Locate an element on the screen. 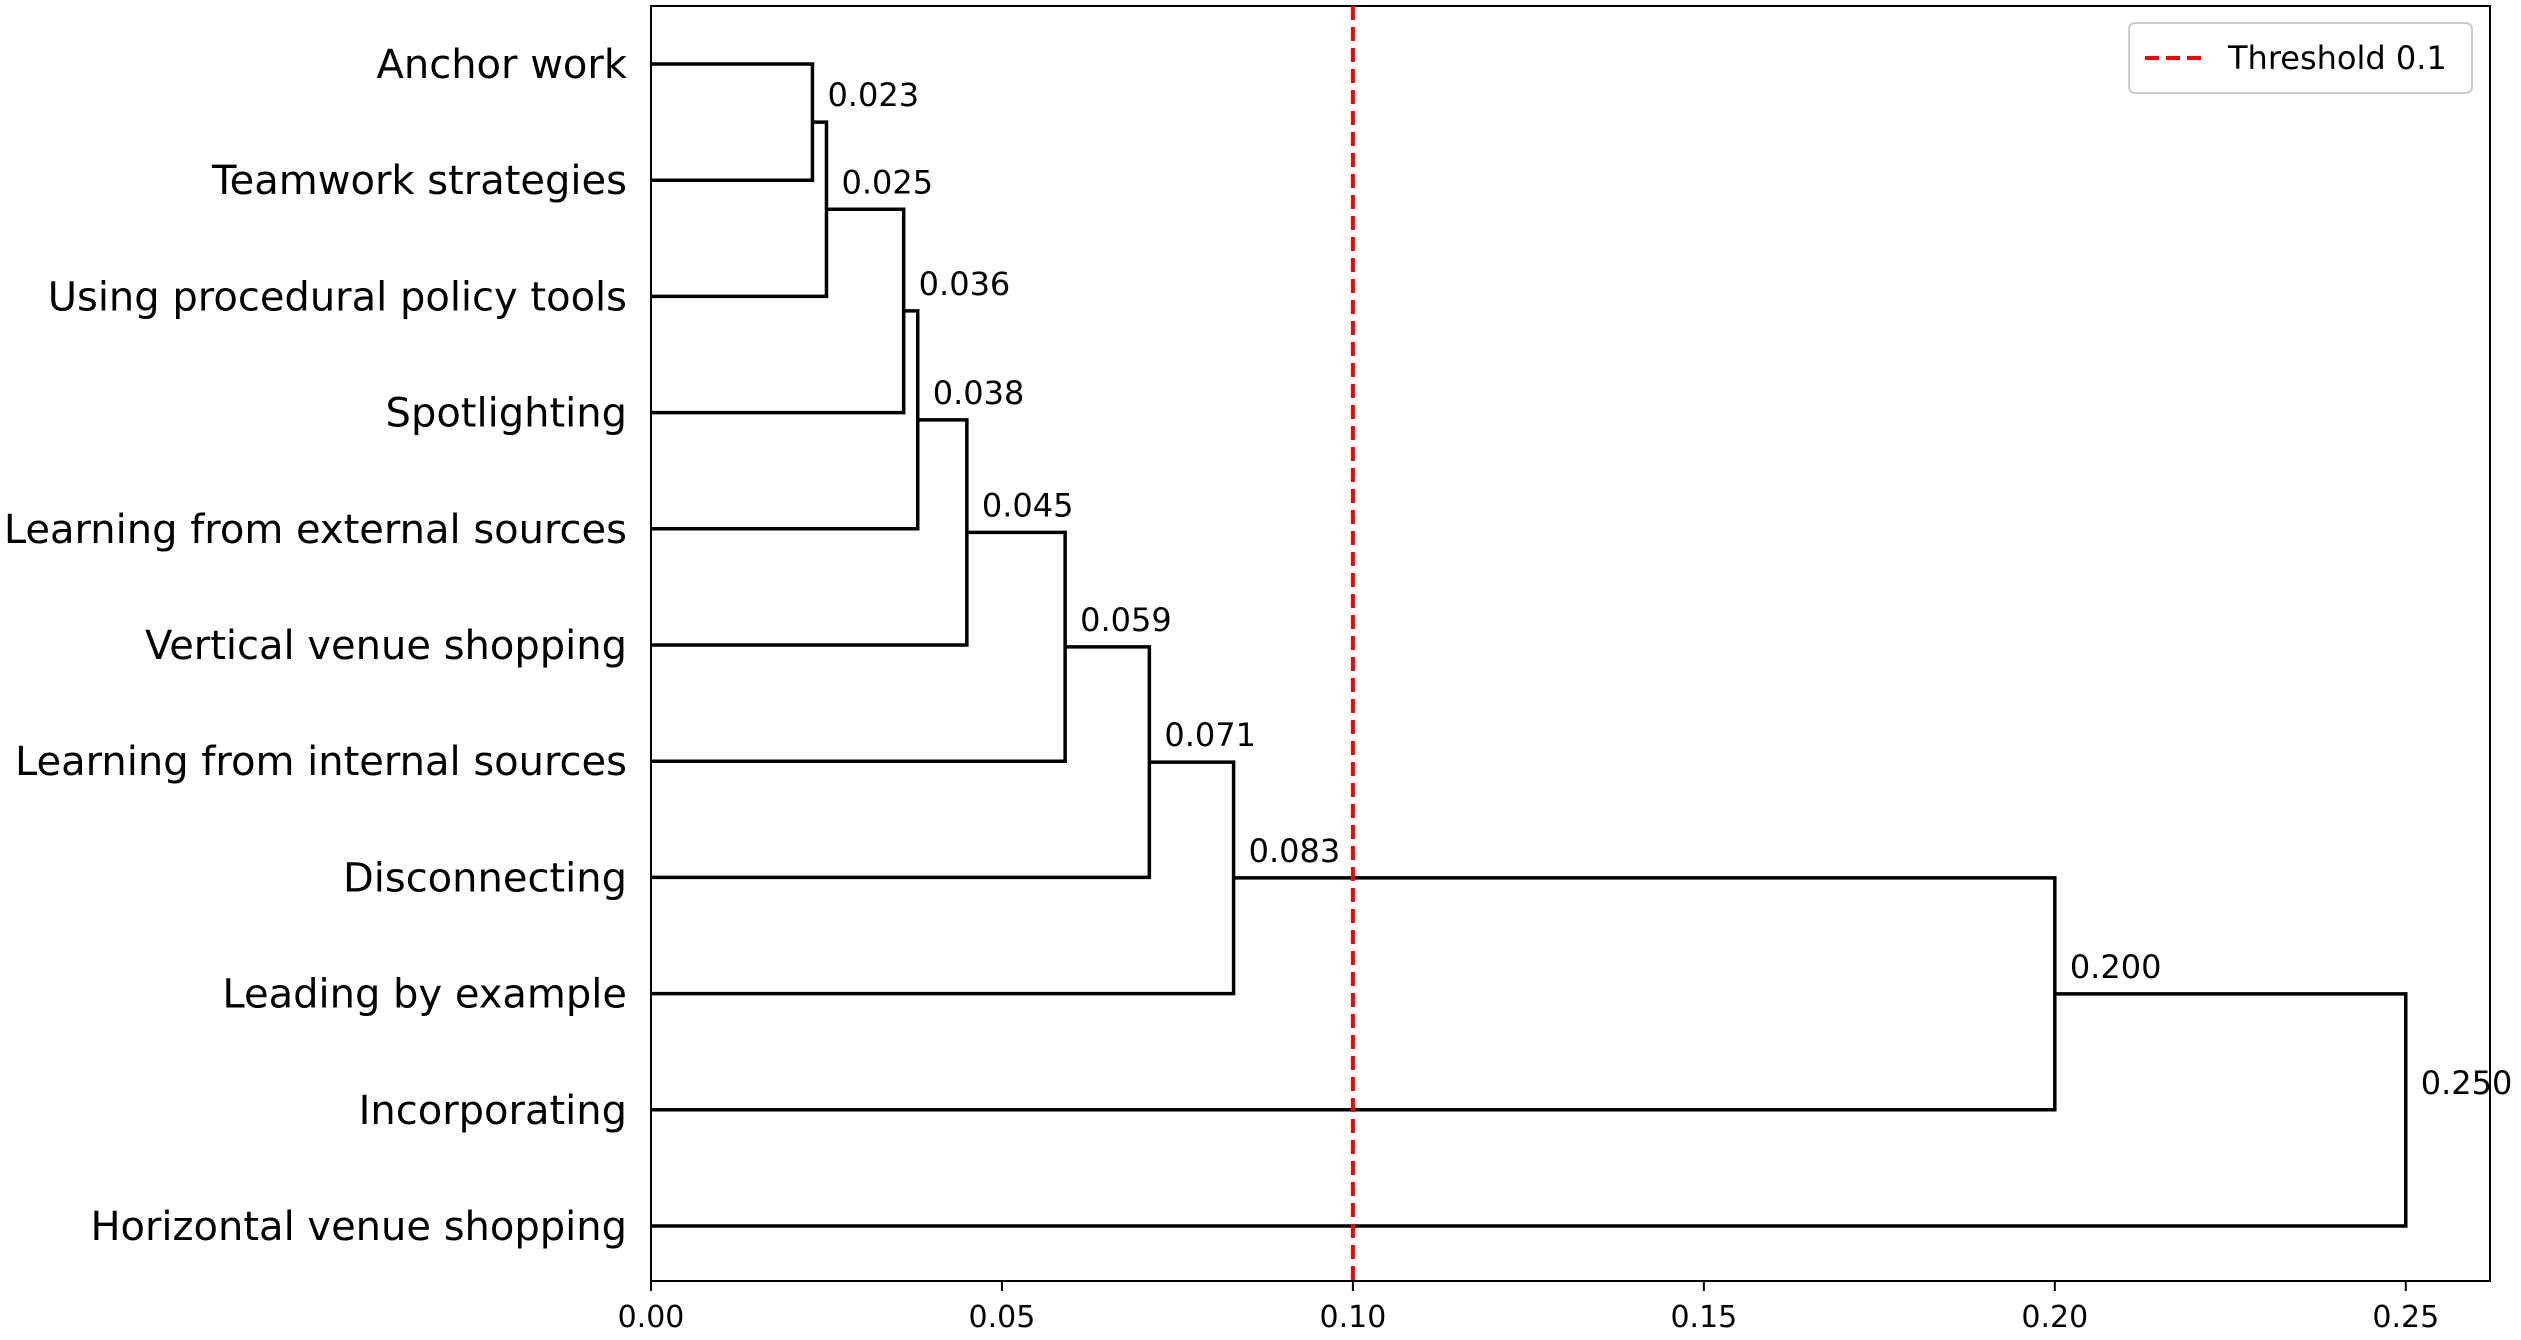  merge-height-label: 0.023 is located at coordinates (873, 95).